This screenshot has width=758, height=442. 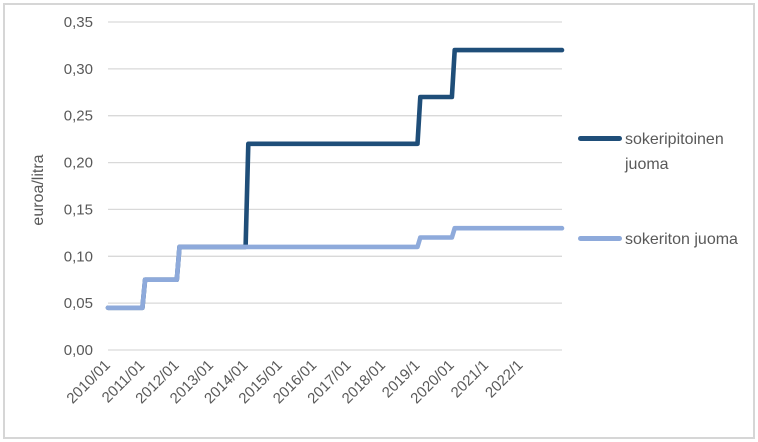 I want to click on y-tick-label: 0,25, so click(x=78, y=116).